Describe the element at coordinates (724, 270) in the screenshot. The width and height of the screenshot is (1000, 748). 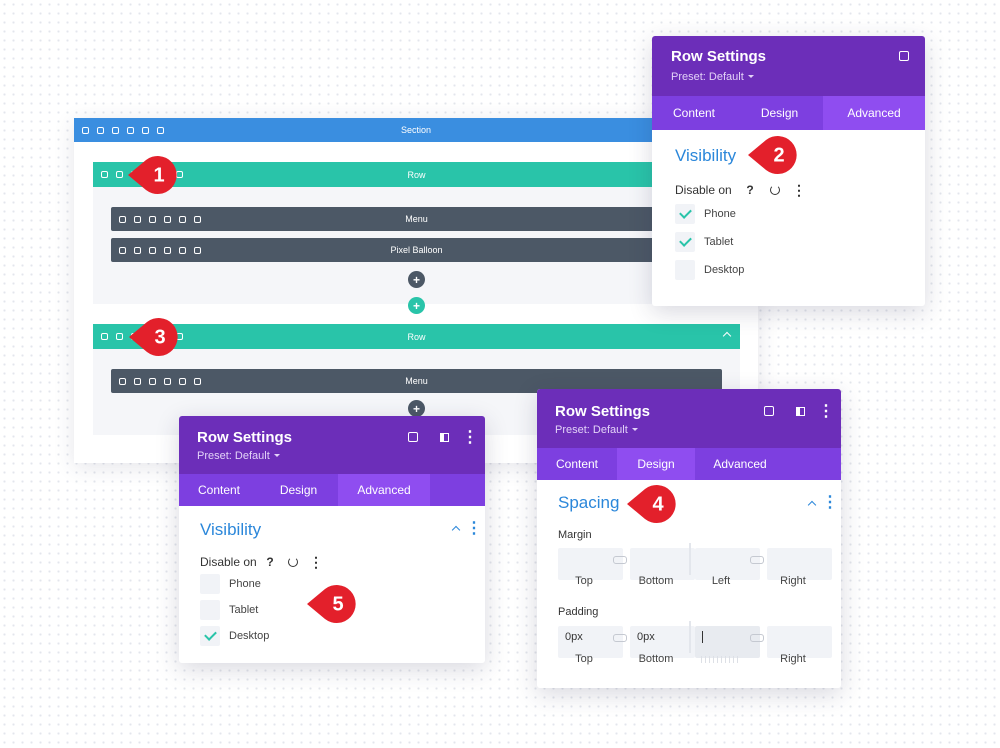
I see `option-label: Desktop` at that location.